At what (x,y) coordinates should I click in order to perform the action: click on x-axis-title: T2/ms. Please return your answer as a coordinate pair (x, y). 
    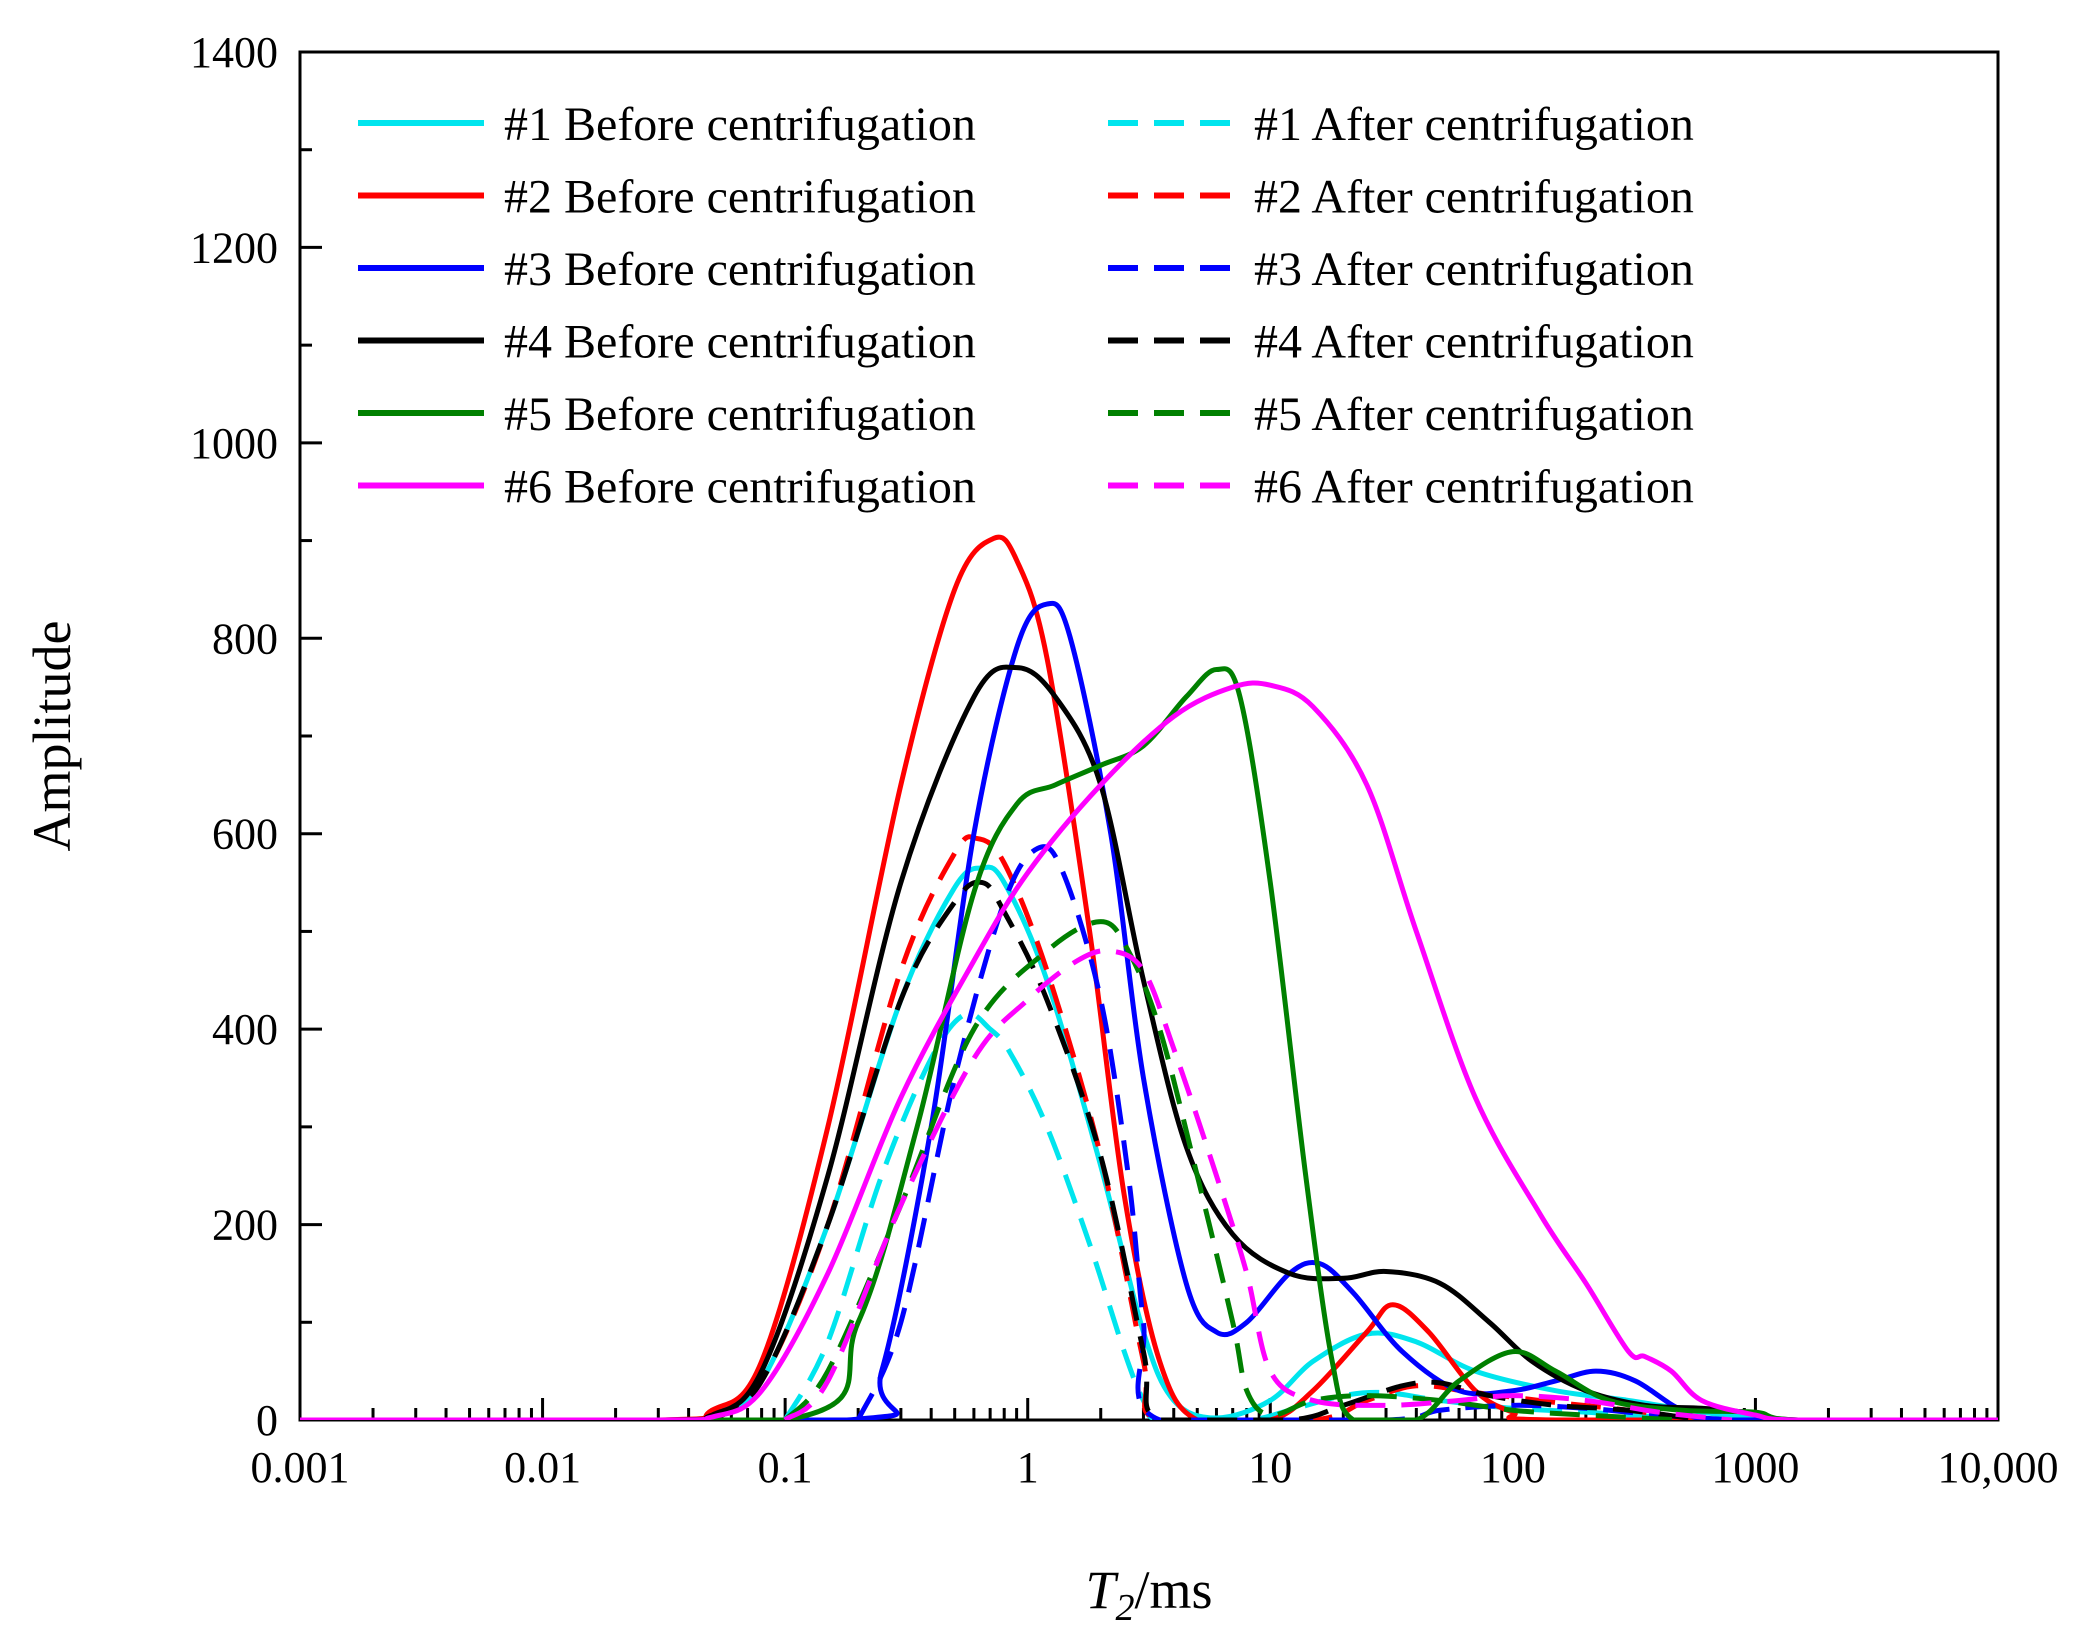
    Looking at the image, I should click on (1148, 1594).